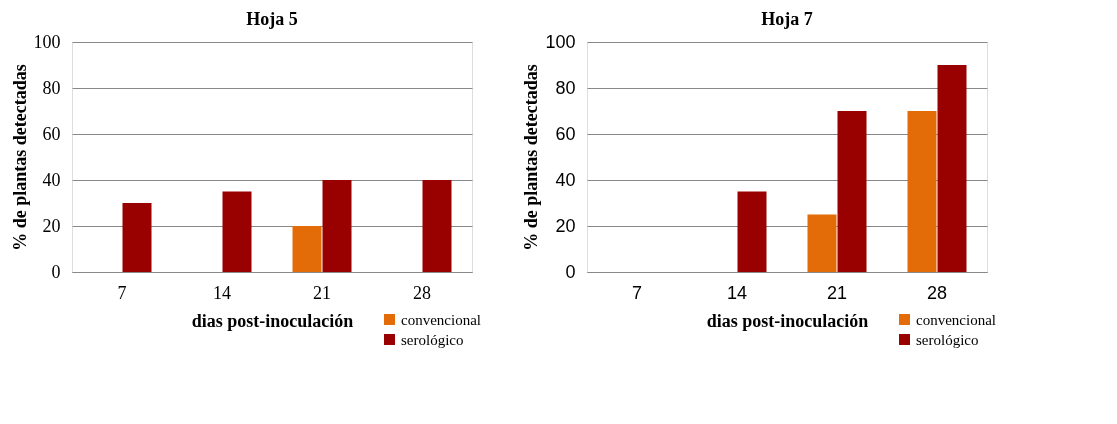 The height and width of the screenshot is (424, 1117). Describe the element at coordinates (787, 19) in the screenshot. I see `chart-title: Hoja 7` at that location.